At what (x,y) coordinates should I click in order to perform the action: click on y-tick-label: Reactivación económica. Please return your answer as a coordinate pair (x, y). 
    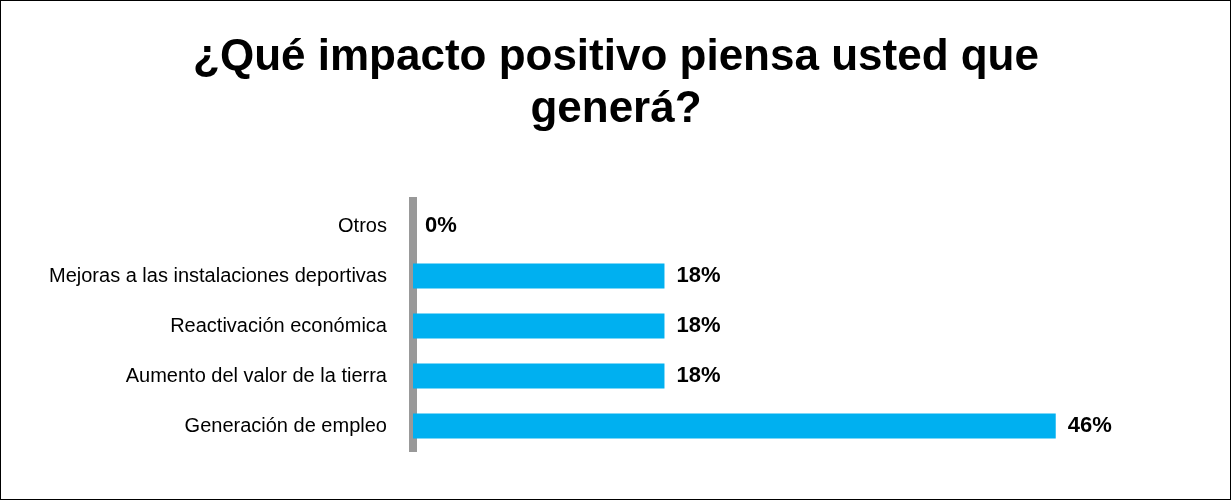
    Looking at the image, I should click on (279, 324).